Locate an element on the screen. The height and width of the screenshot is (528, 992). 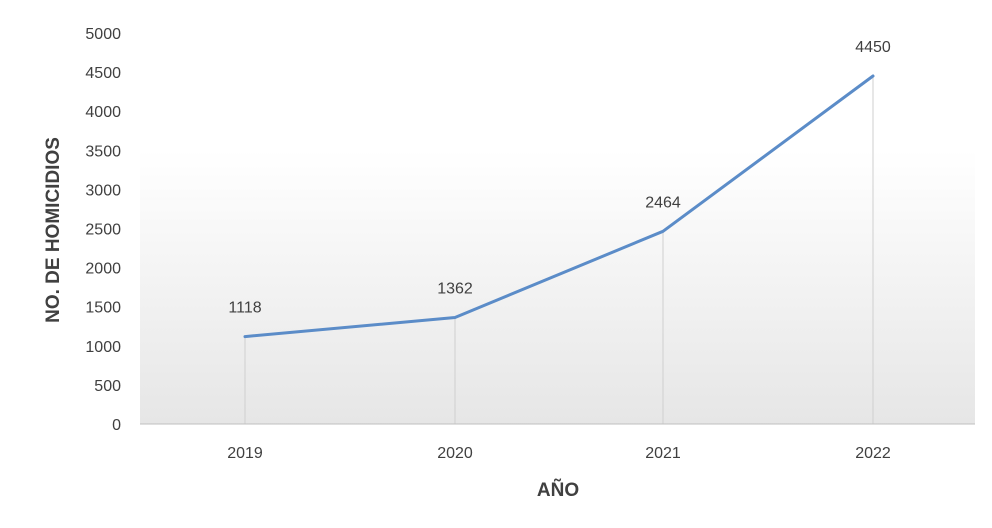
y-axis-title: NO. DE HOMICIDIOS is located at coordinates (53, 230).